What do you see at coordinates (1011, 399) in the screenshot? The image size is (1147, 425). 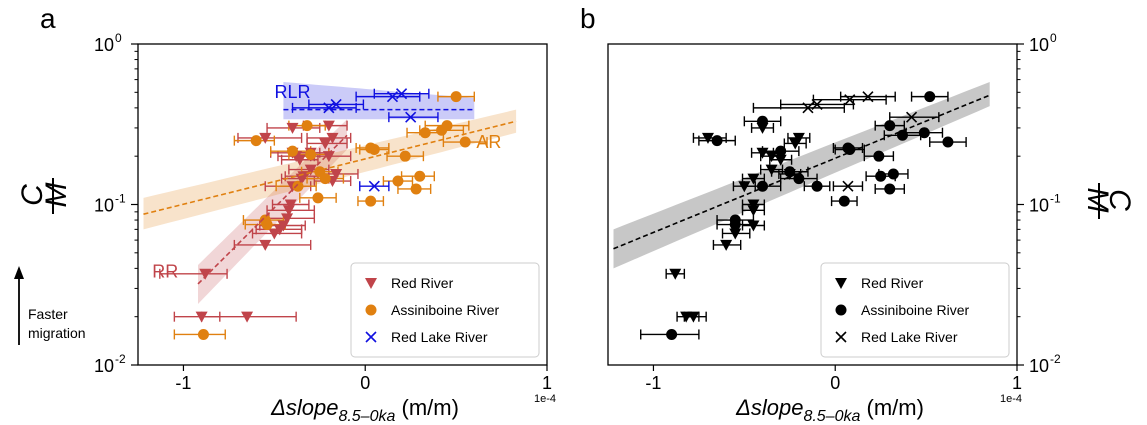 I see `panel-b-x-offset: 1e-4` at bounding box center [1011, 399].